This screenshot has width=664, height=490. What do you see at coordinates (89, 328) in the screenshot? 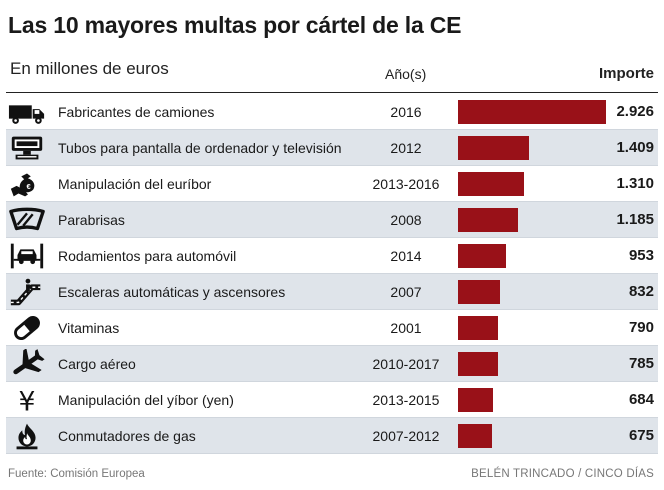
I see `category-label: Vitaminas` at bounding box center [89, 328].